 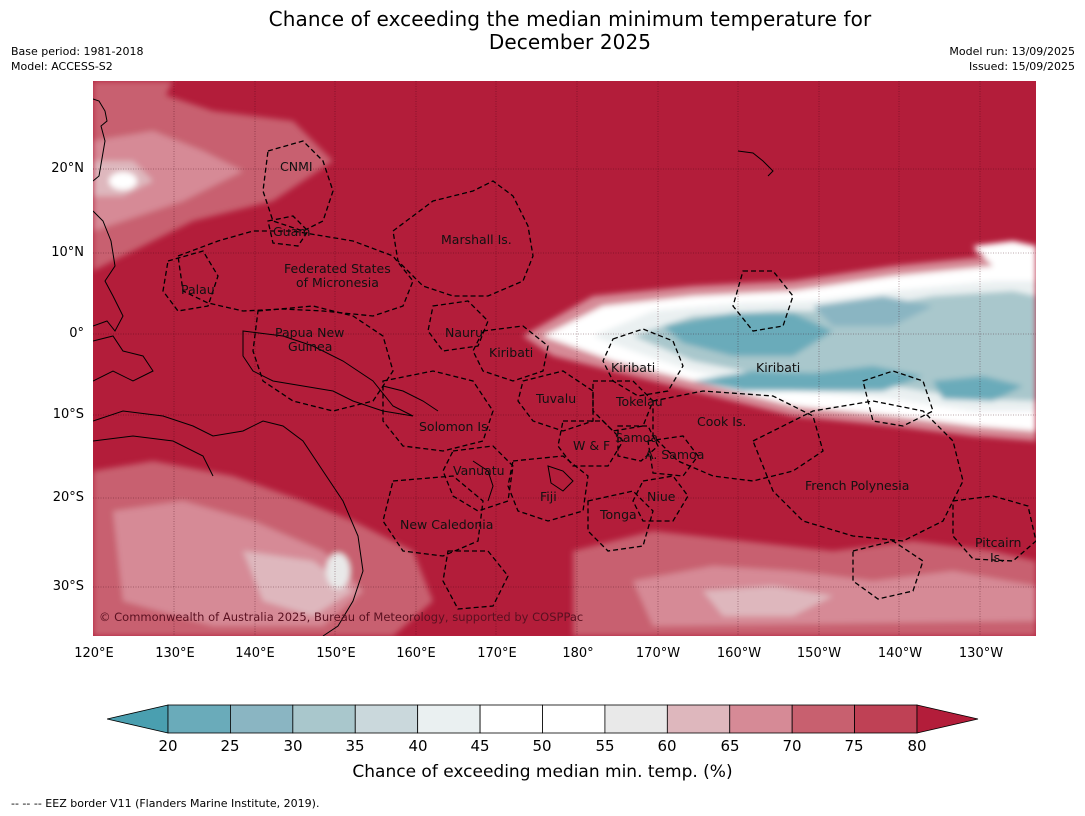 I want to click on fiji-coast, so click(x=560, y=478).